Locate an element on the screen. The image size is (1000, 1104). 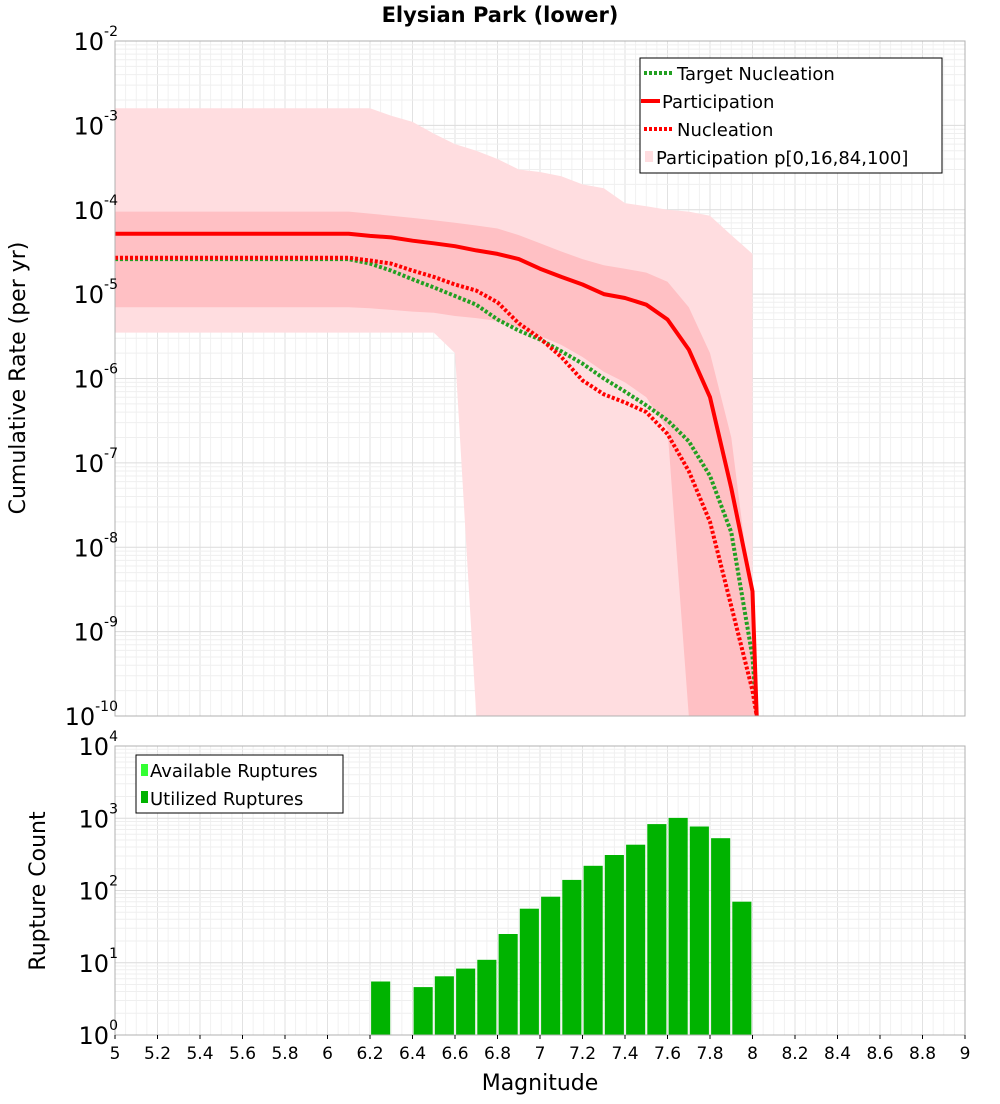
y-tick-label: 10⁻⁷ is located at coordinates (95, 462).